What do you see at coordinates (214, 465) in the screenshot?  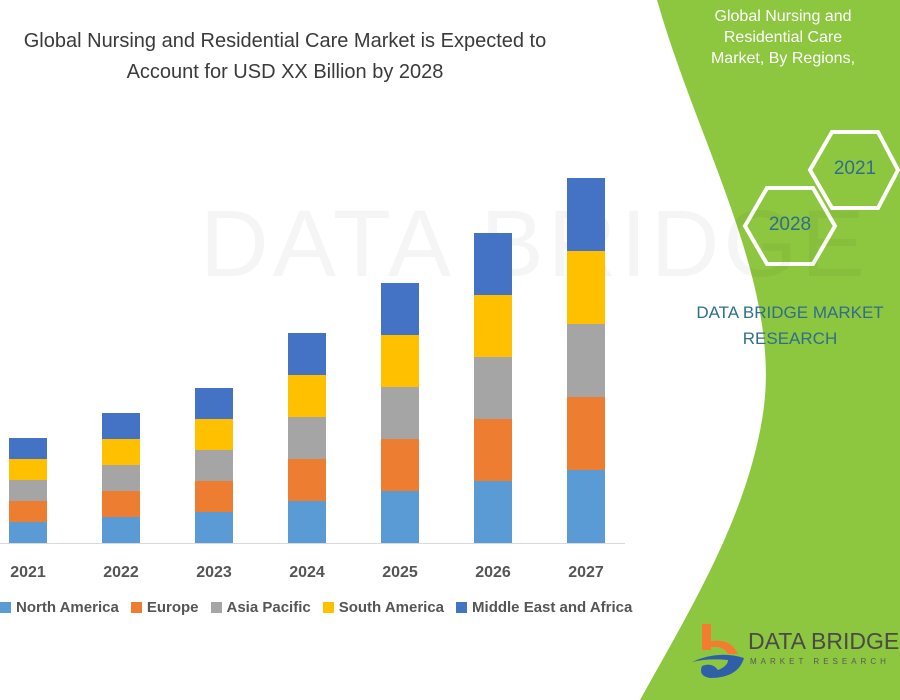 I see `bar-segment-2023-asia-pacific` at bounding box center [214, 465].